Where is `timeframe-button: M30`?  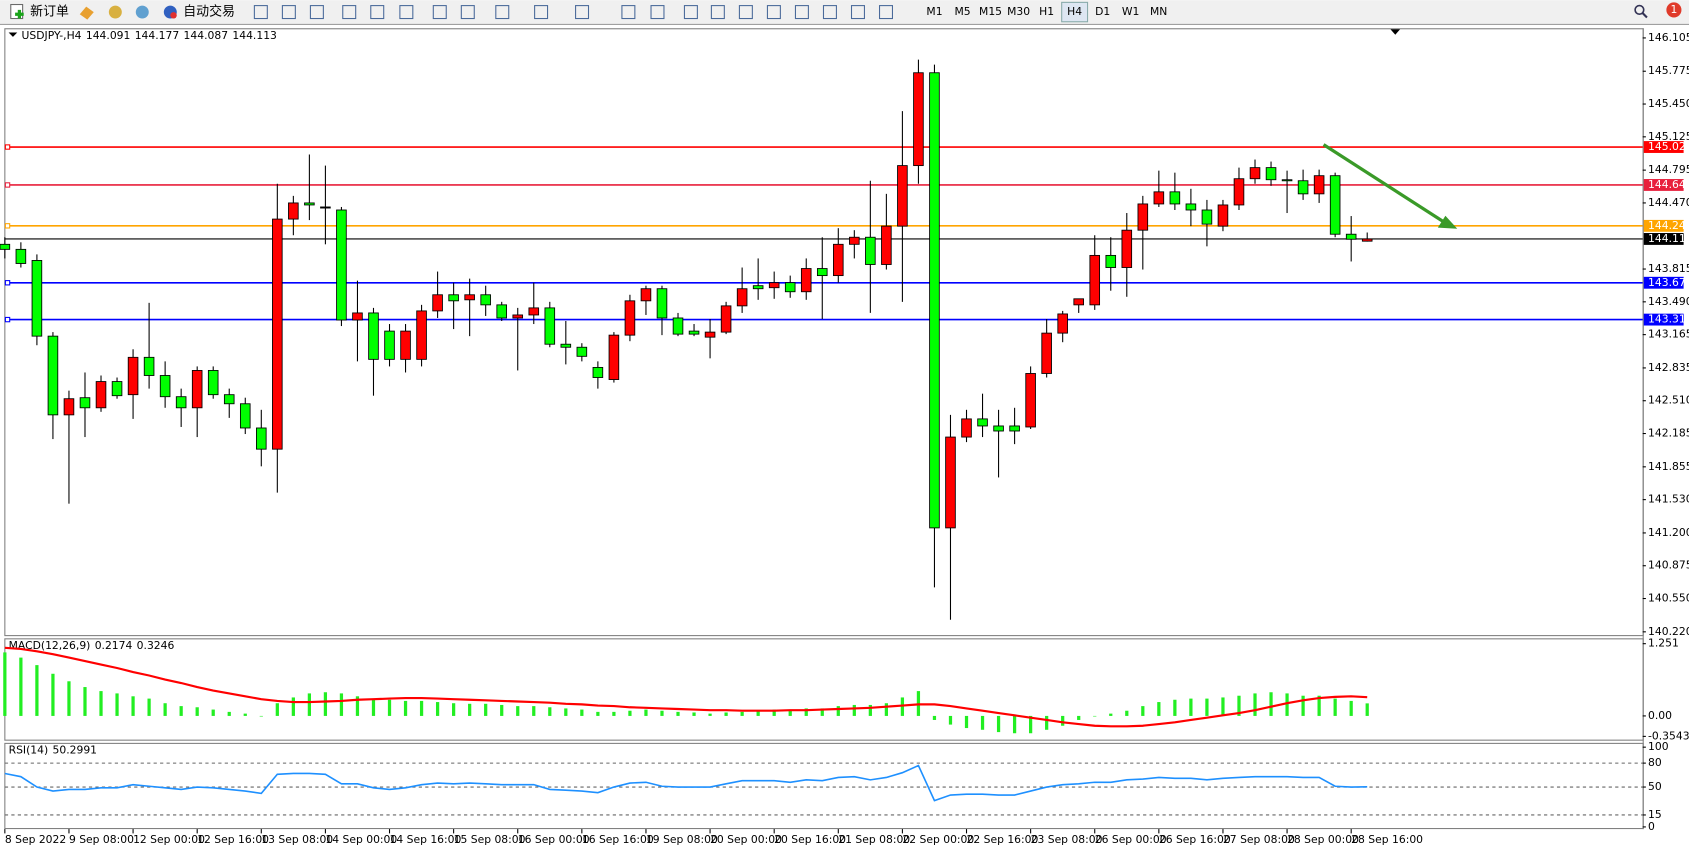
timeframe-button: M30 is located at coordinates (1018, 11).